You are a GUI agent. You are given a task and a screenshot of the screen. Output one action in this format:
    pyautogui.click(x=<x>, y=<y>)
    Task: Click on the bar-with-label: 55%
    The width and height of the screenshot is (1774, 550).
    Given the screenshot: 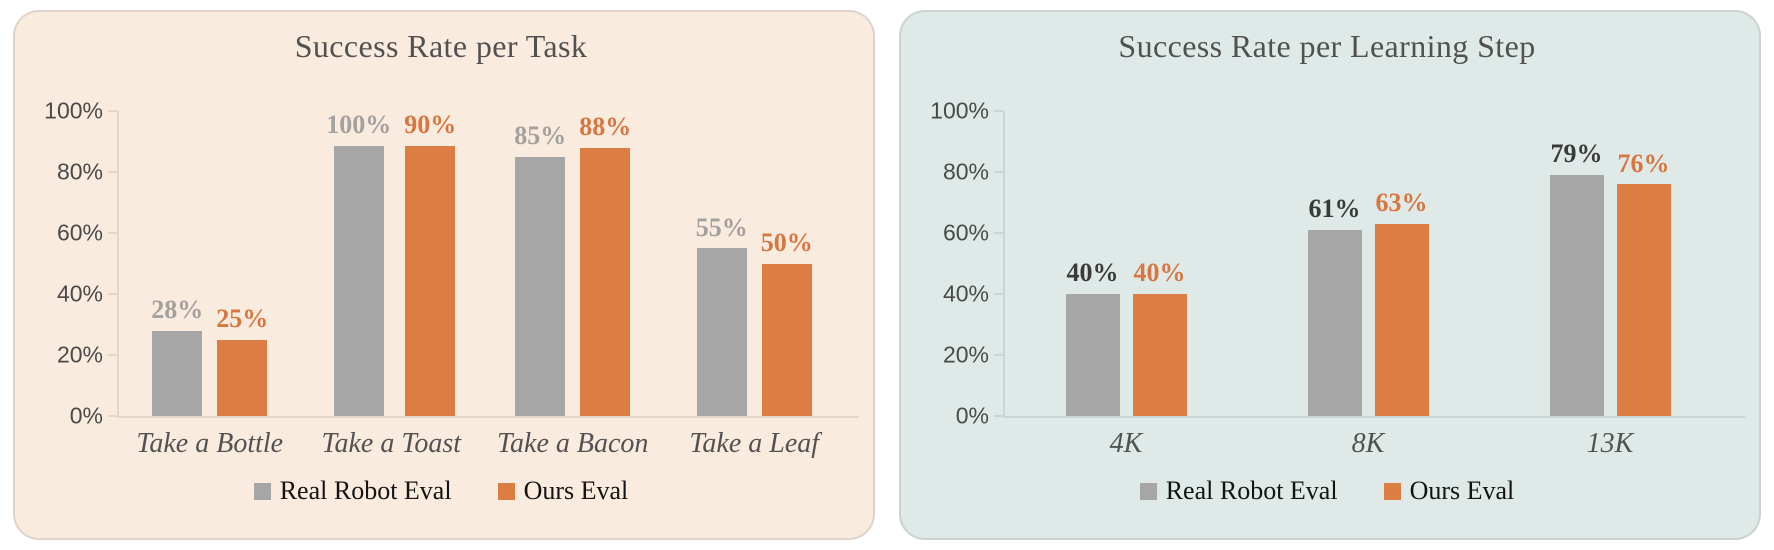 What is the action you would take?
    pyautogui.click(x=722, y=263)
    